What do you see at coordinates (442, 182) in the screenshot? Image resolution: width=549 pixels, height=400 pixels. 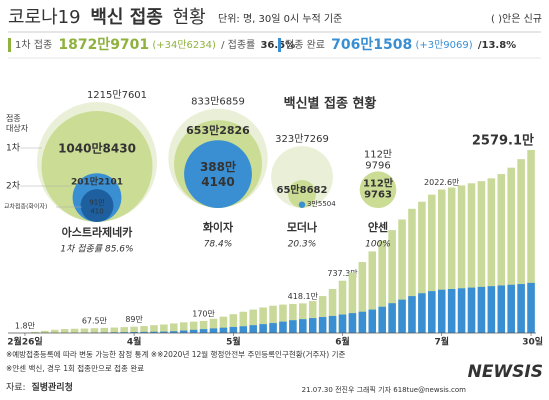 I see `value-label: 2022.6만` at bounding box center [442, 182].